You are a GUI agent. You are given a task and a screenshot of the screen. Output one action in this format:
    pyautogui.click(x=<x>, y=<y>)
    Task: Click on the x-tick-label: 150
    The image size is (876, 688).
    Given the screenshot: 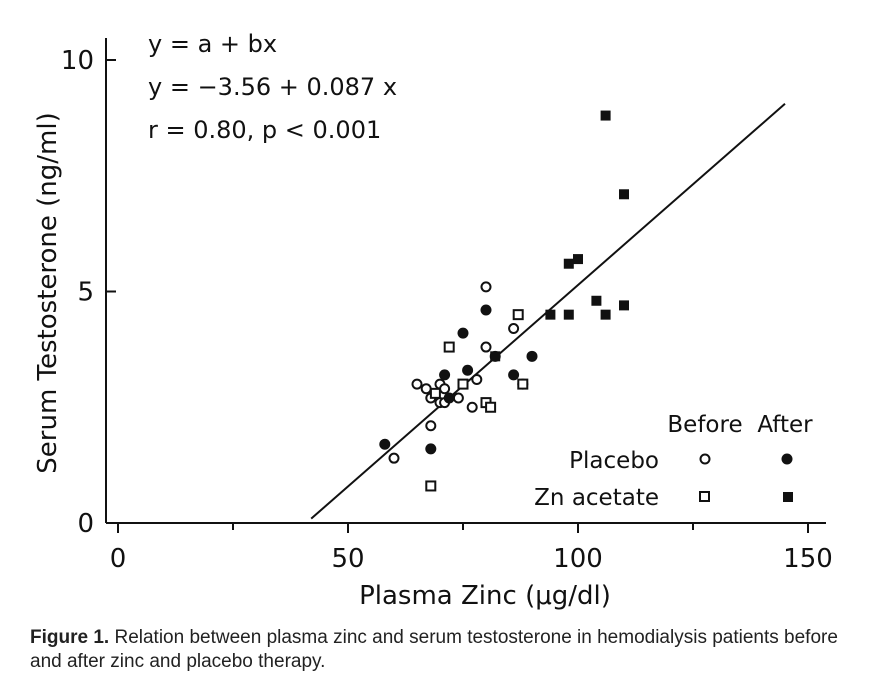 What is the action you would take?
    pyautogui.click(x=808, y=559)
    